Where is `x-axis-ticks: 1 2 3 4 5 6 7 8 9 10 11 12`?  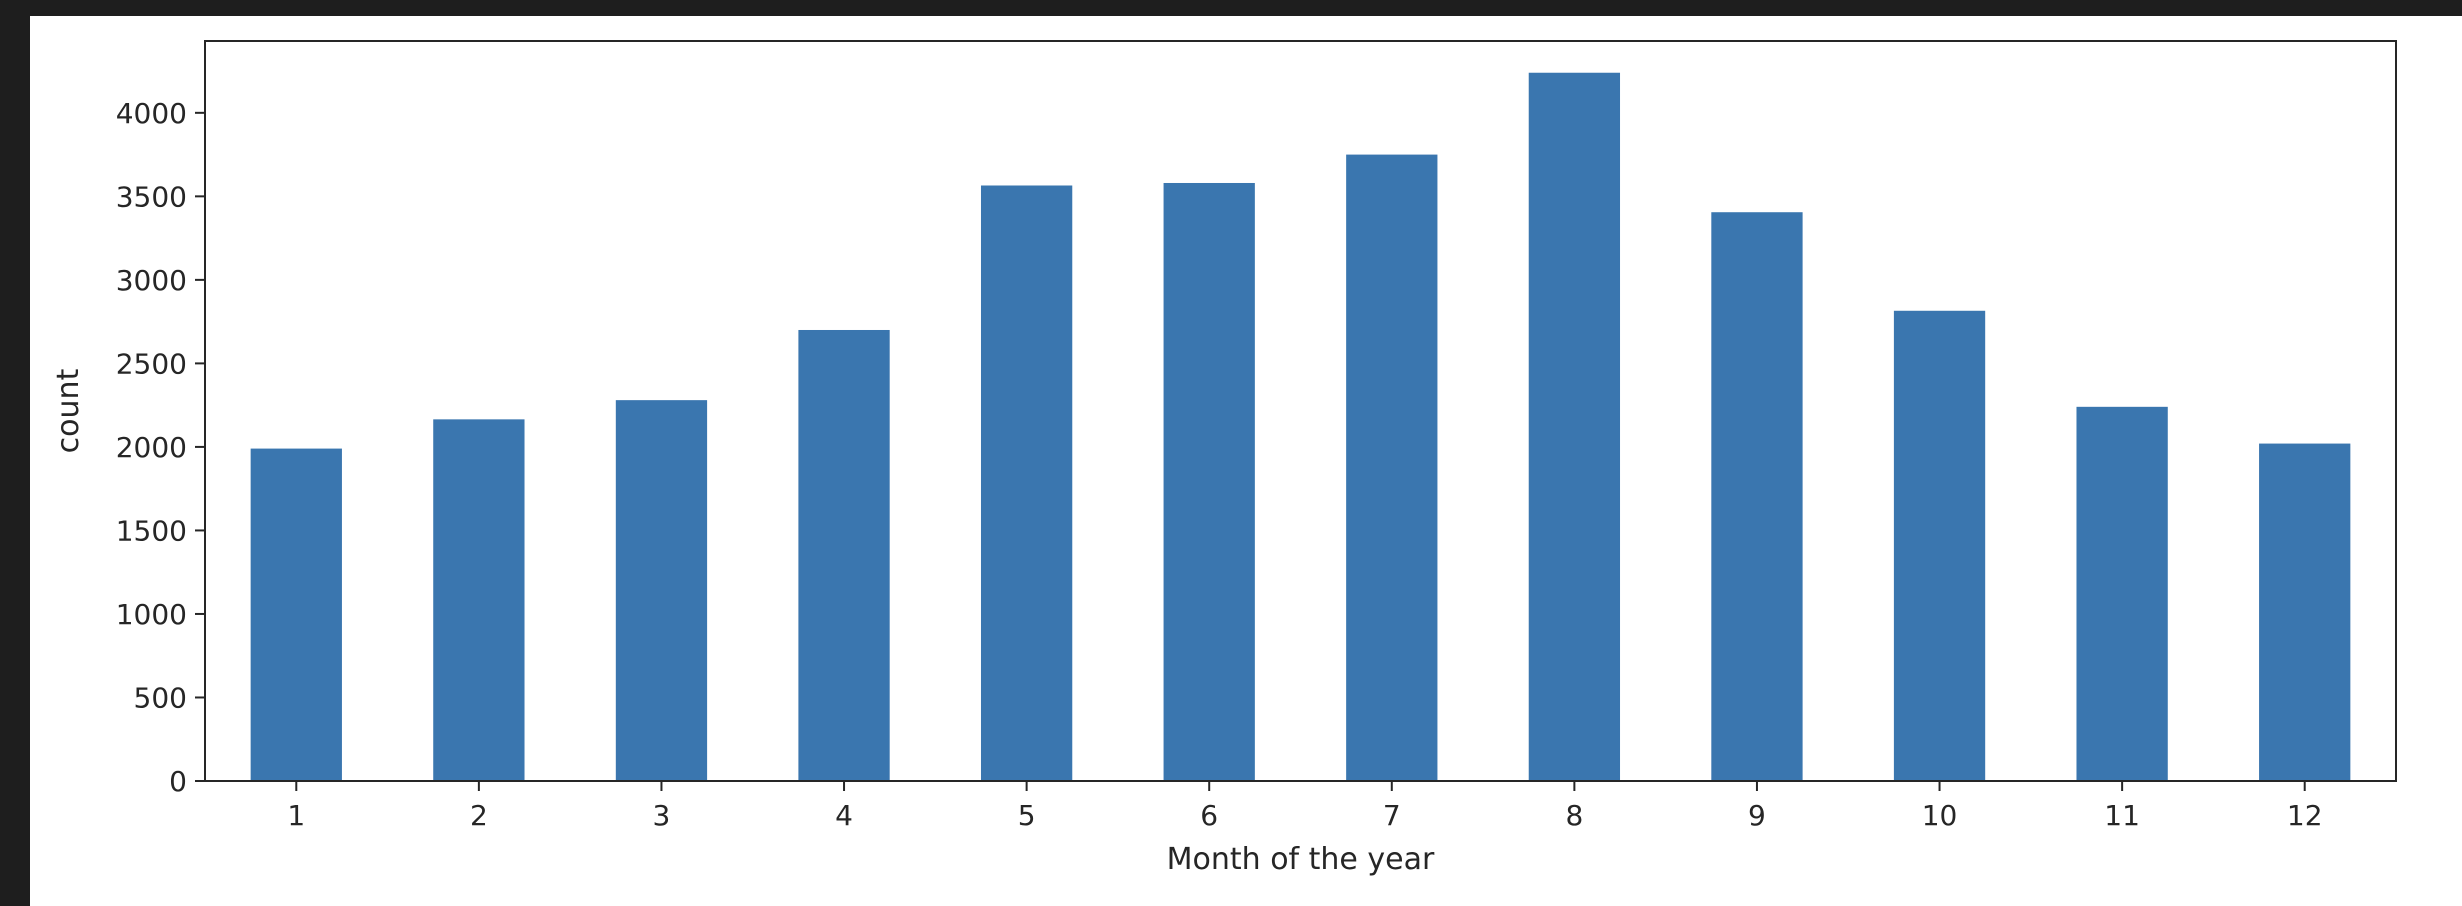
x-axis-ticks: 1 2 3 4 5 6 7 8 9 10 11 12 is located at coordinates (1305, 806).